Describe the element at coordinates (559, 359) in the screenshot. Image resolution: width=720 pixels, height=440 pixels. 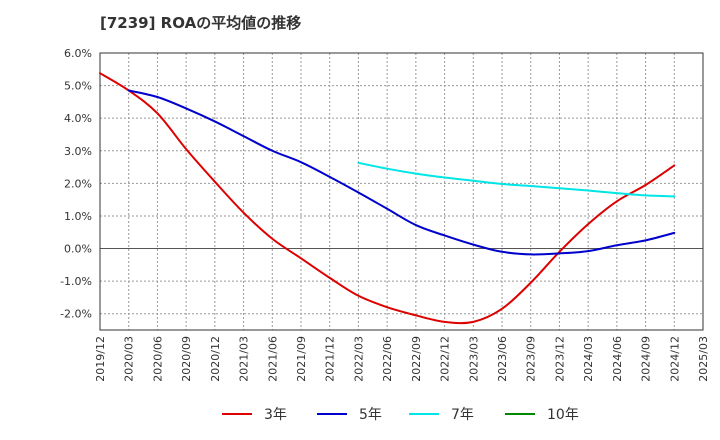
I see `x-tick-label: 2023/12` at that location.